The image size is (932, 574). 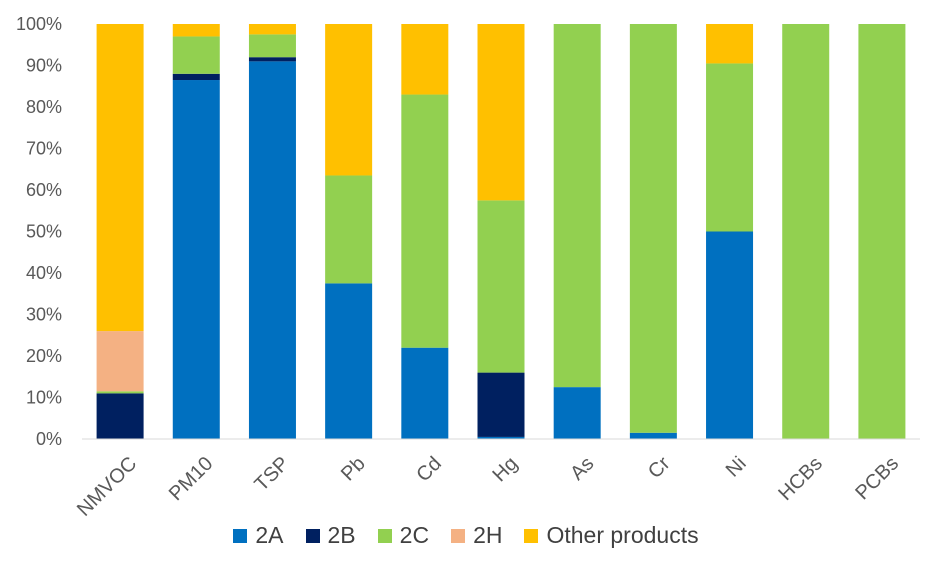 What do you see at coordinates (44, 356) in the screenshot?
I see `y-tick-label: 20%` at bounding box center [44, 356].